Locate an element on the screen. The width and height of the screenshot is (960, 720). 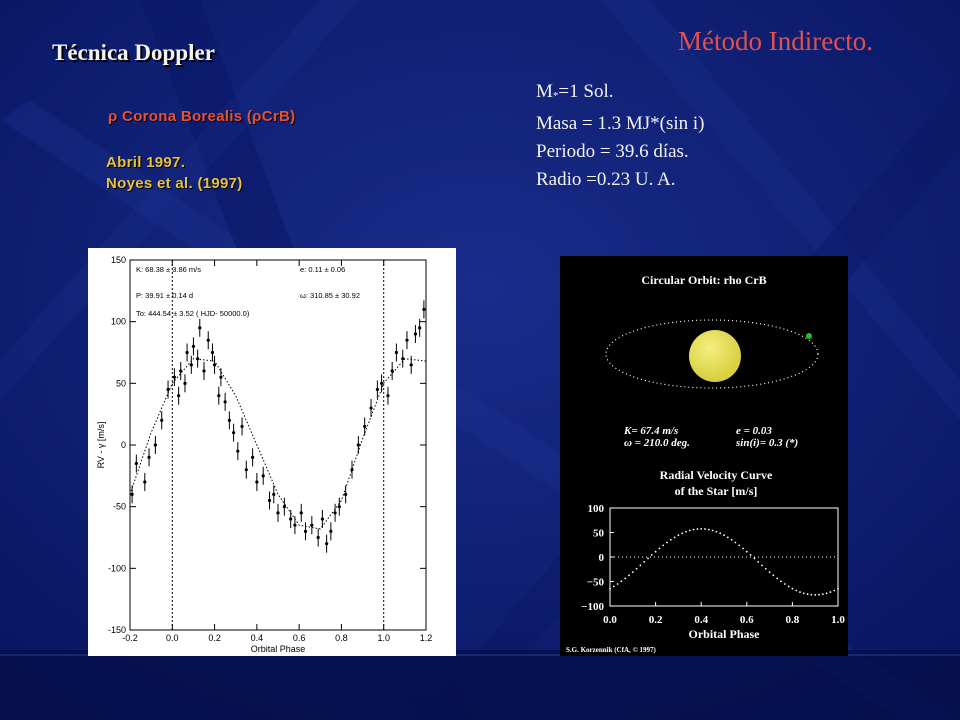
y-tick-label: −100 is located at coordinates (592, 607).